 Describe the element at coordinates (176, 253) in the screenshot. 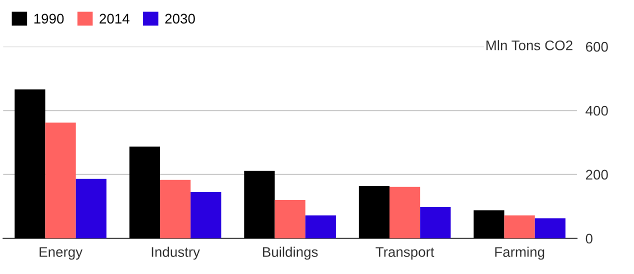

I see `x-tick-label: Industry` at that location.